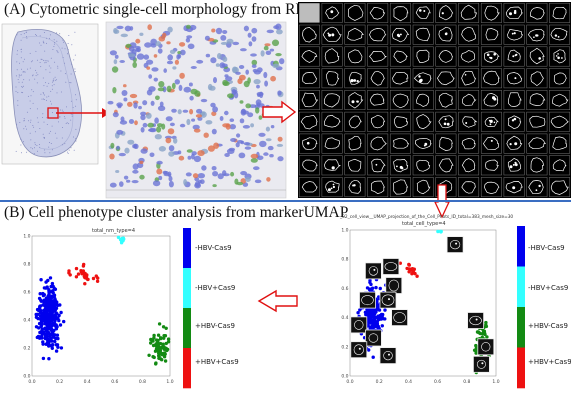  What do you see at coordinates (31, 382) in the screenshot?
I see `x-tick-label: 0.0` at bounding box center [31, 382].